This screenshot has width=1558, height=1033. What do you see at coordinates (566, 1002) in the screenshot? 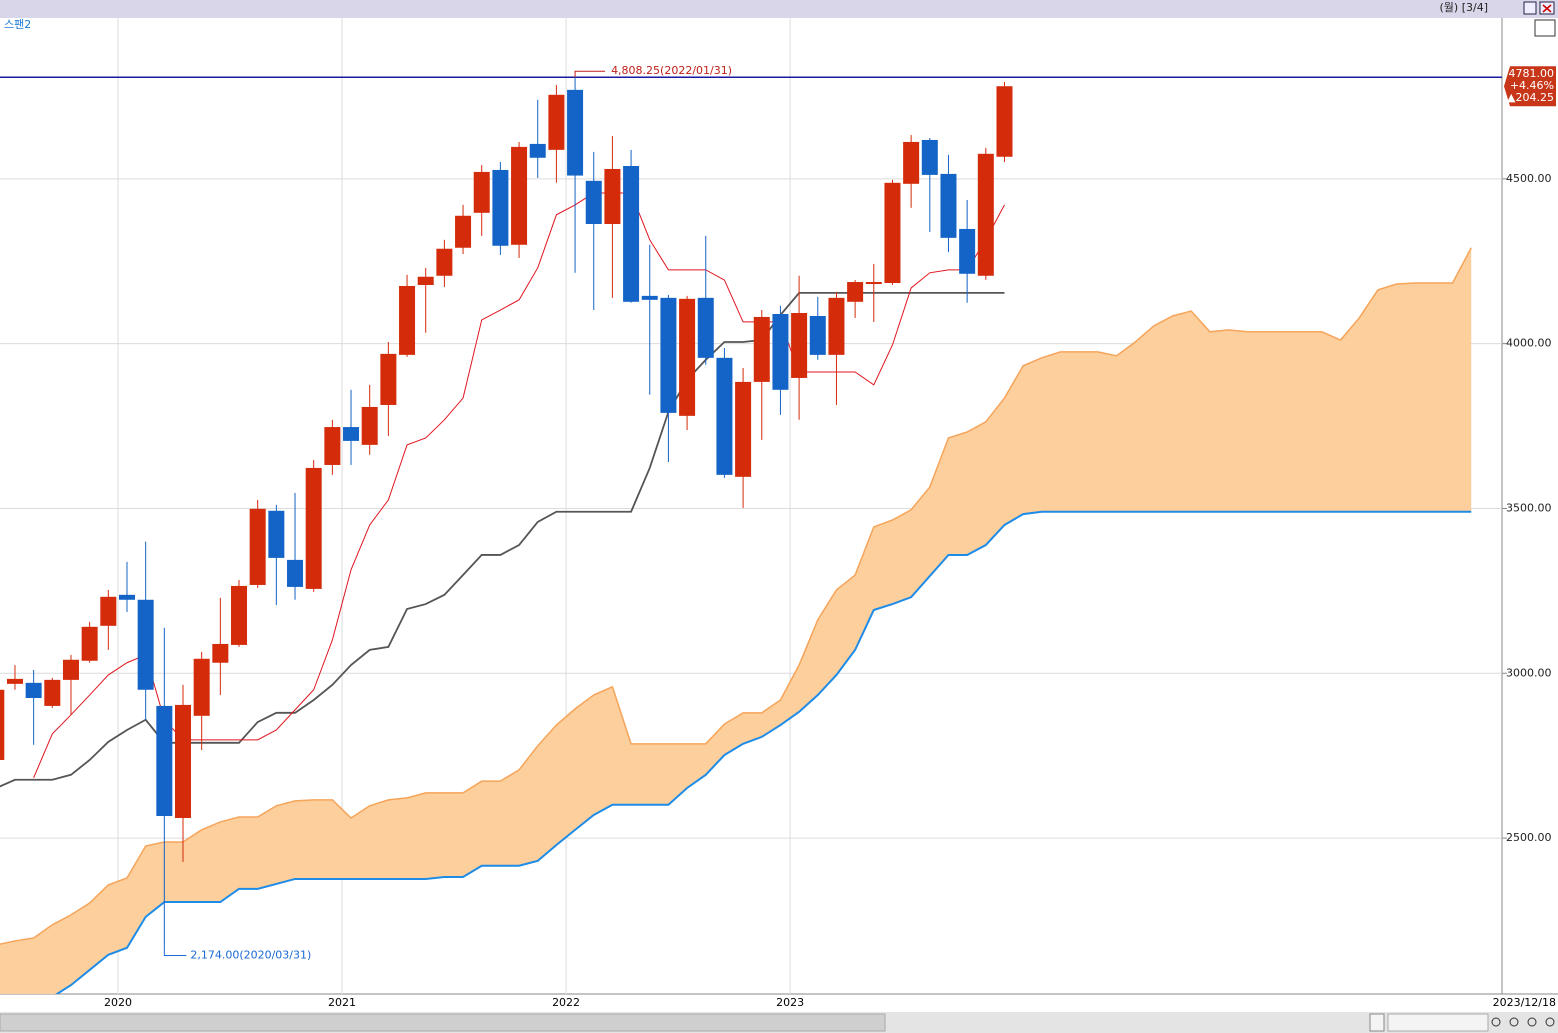
I see `x-tick-label: 2022` at bounding box center [566, 1002].